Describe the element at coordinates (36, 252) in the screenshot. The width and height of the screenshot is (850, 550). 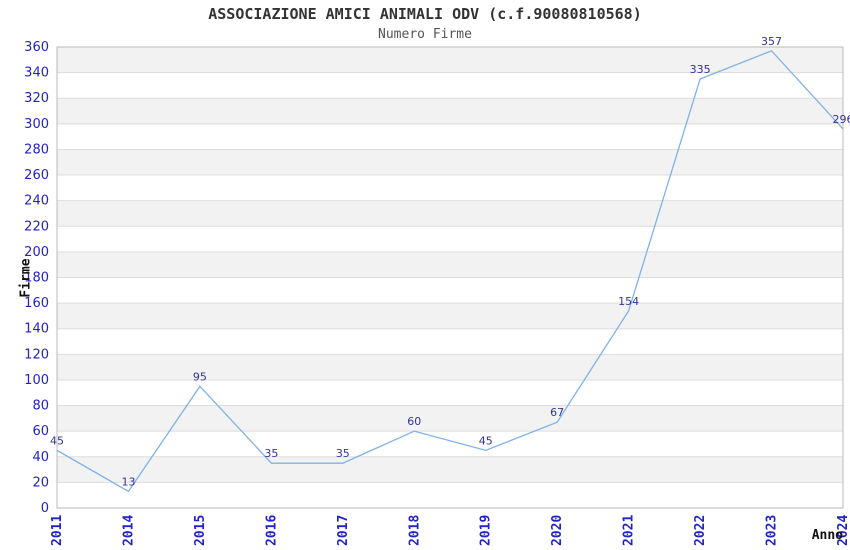
I see `y-tick-label: 200` at that location.